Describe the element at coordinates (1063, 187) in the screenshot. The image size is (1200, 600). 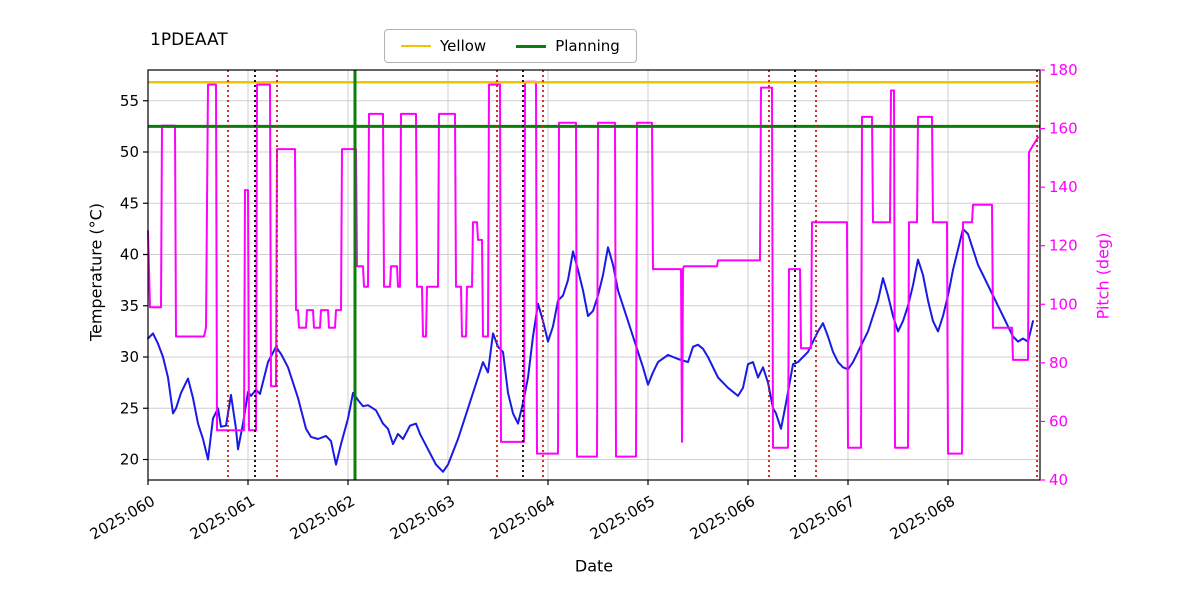
I see `y-right-tick-label: 140` at that location.